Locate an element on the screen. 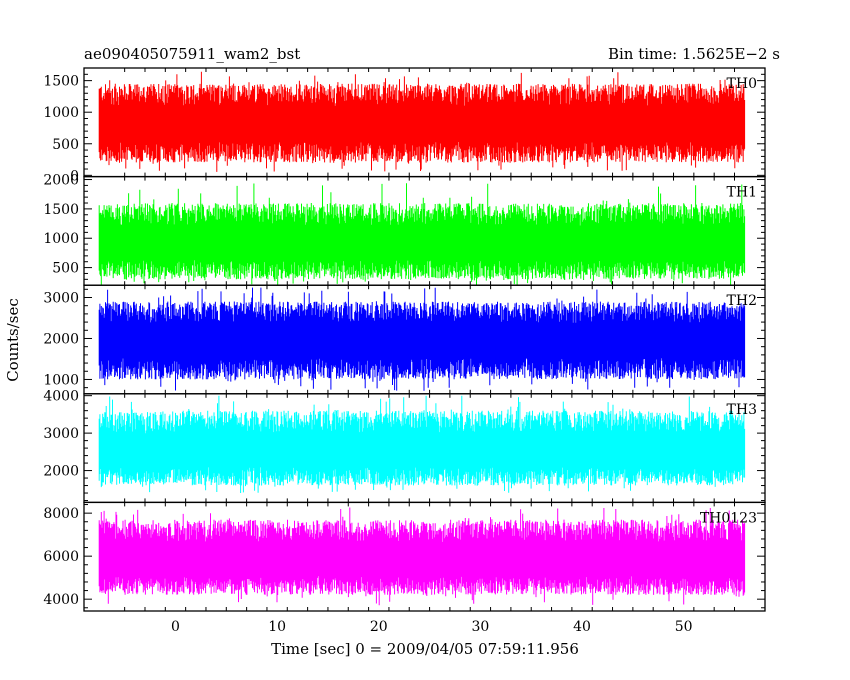 The width and height of the screenshot is (850, 680). x-axis-label: Time [sec] 0 = 2009/04/05 07:59:11.956 is located at coordinates (425, 649).